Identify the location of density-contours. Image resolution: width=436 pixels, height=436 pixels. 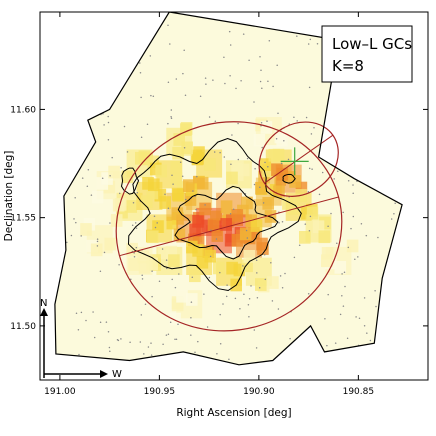
(211, 214).